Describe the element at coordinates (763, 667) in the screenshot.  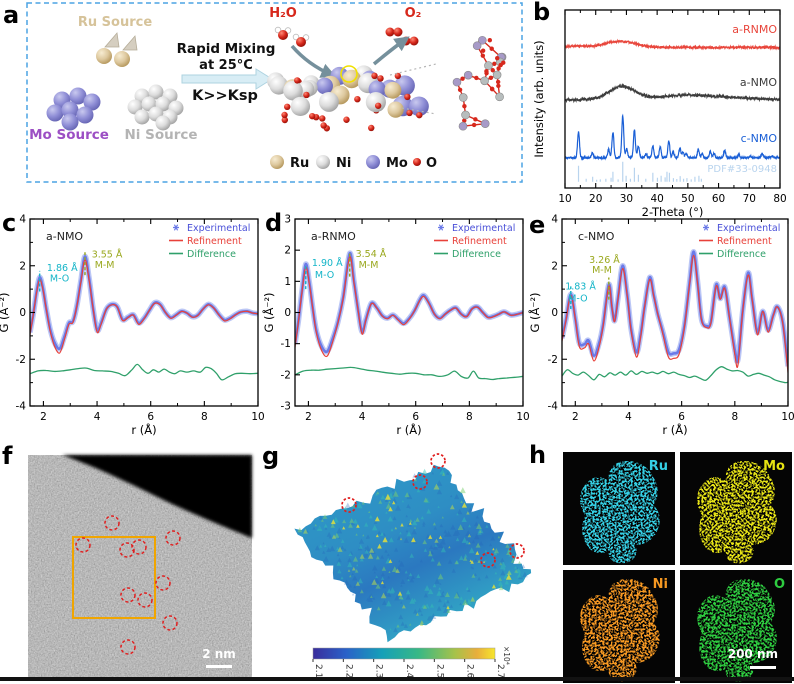
I see `scale-bar` at that location.